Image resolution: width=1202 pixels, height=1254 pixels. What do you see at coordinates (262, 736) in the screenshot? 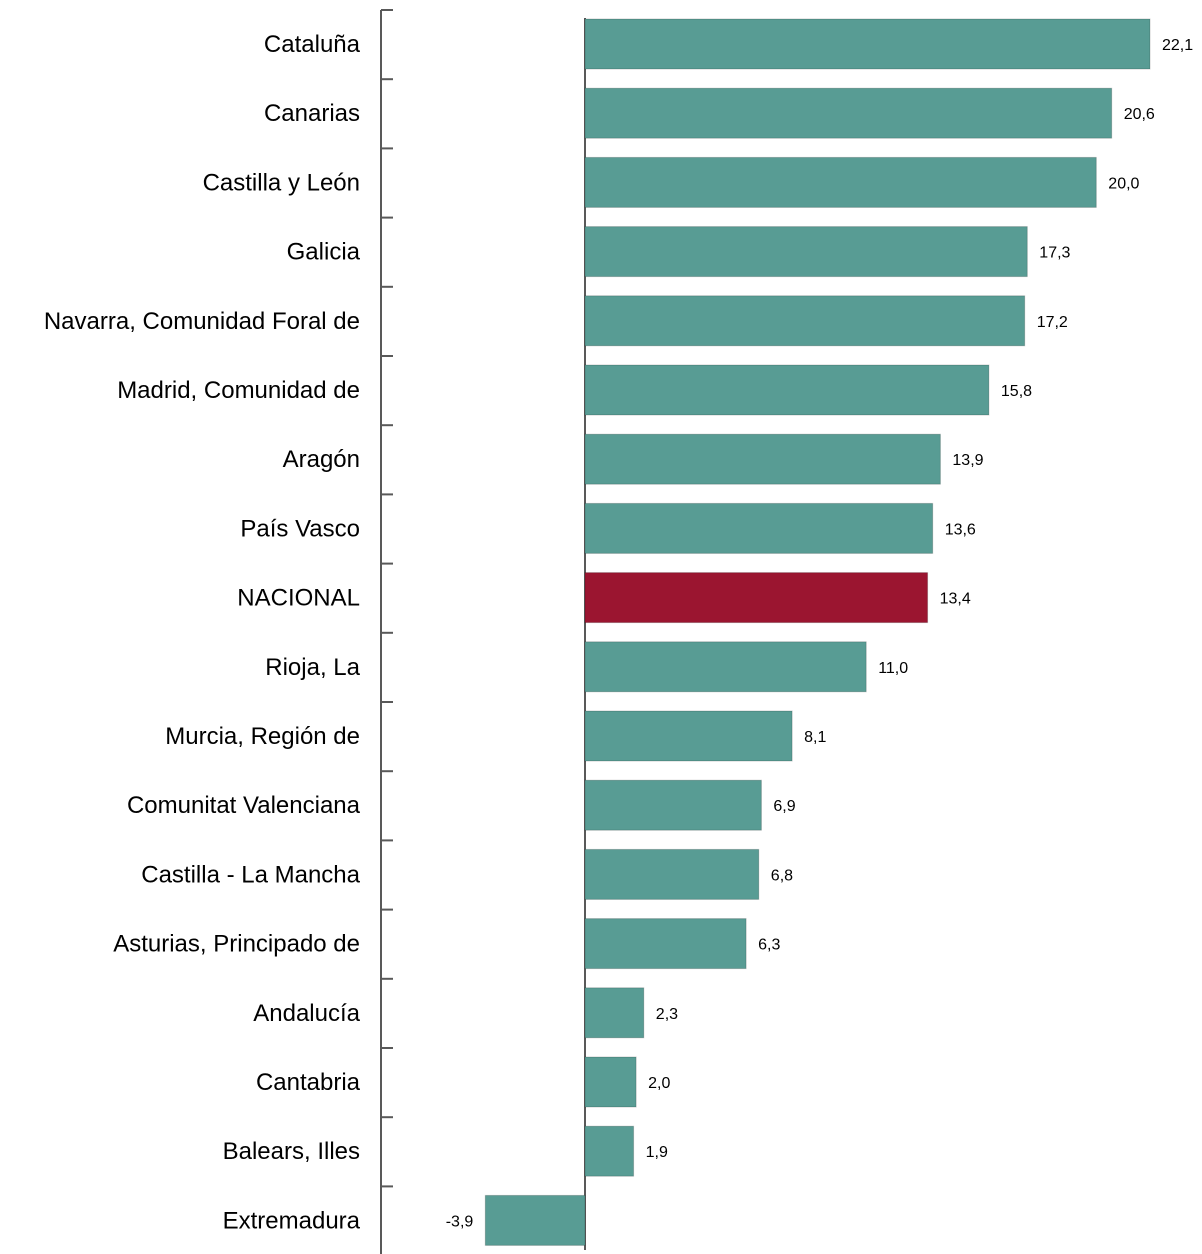
I see `category-label: Murcia, Región de` at bounding box center [262, 736].